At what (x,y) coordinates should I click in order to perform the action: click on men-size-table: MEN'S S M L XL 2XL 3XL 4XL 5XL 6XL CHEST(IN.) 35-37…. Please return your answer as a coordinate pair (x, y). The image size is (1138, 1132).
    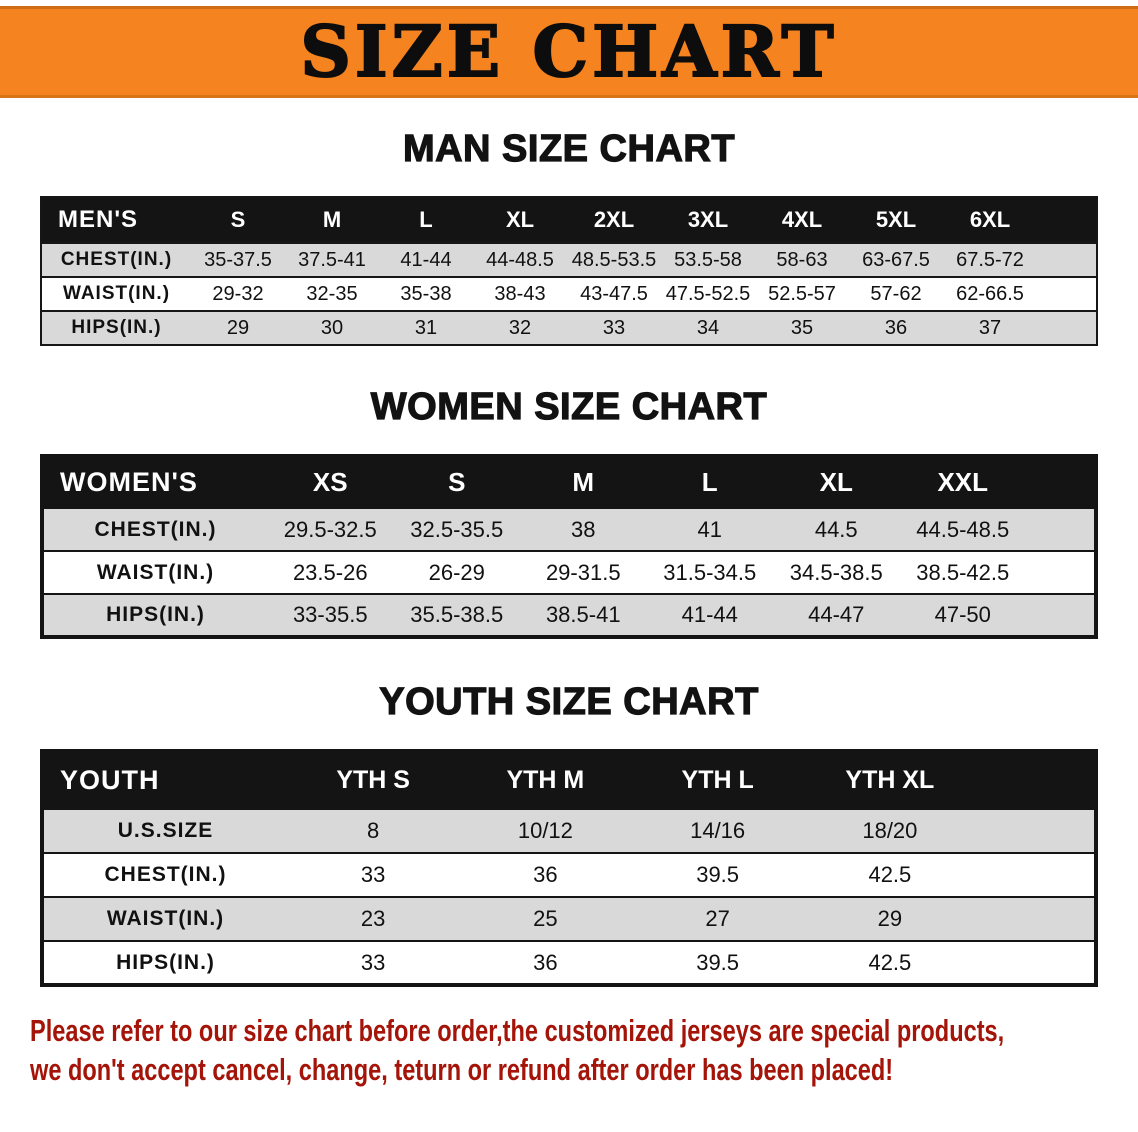
    Looking at the image, I should click on (569, 271).